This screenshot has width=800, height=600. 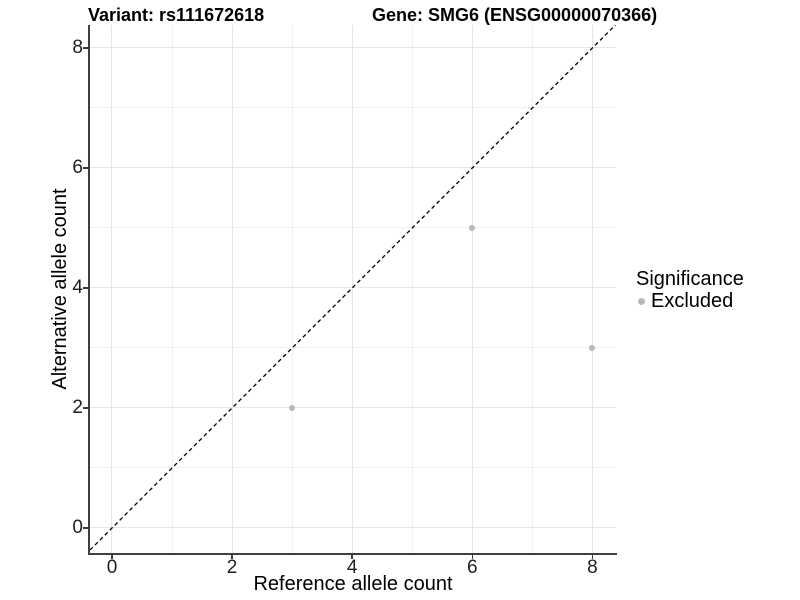 I want to click on y-tick-label: 4, so click(x=77, y=287).